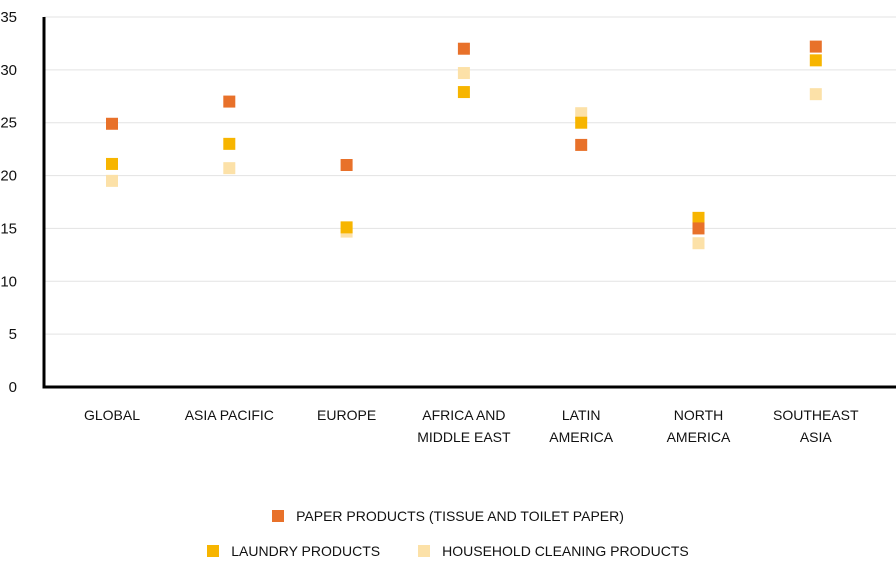 The height and width of the screenshot is (569, 896). I want to click on x-category-label-asia-pacific: ASIA PACIFIC, so click(229, 415).